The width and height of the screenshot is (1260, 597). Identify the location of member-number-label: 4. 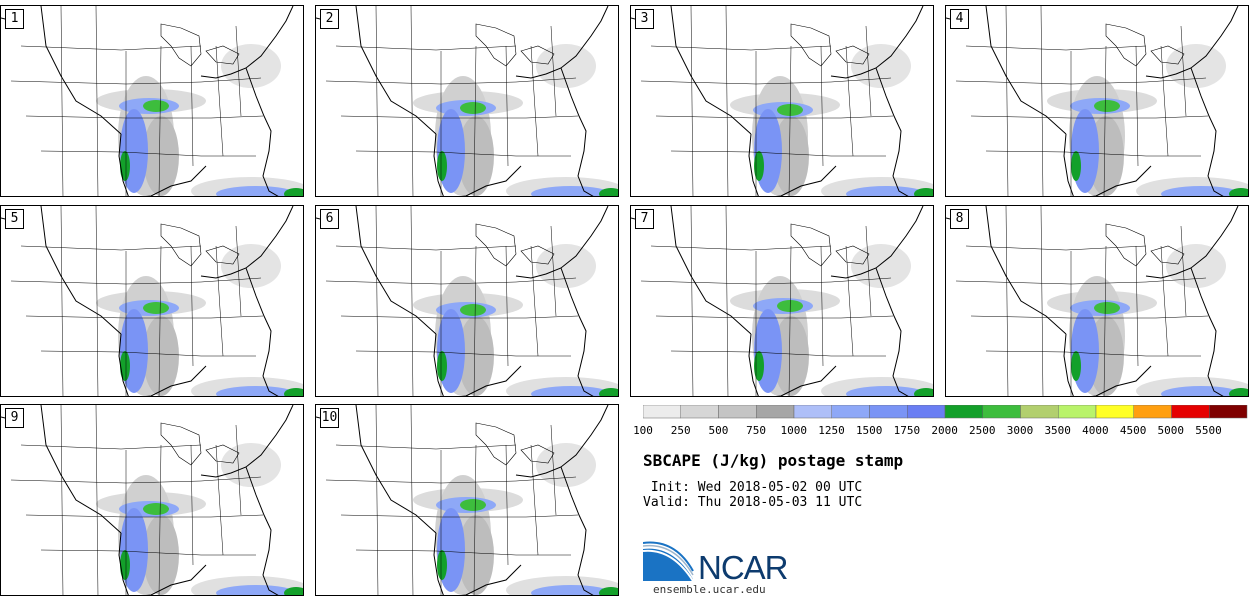
(959, 19).